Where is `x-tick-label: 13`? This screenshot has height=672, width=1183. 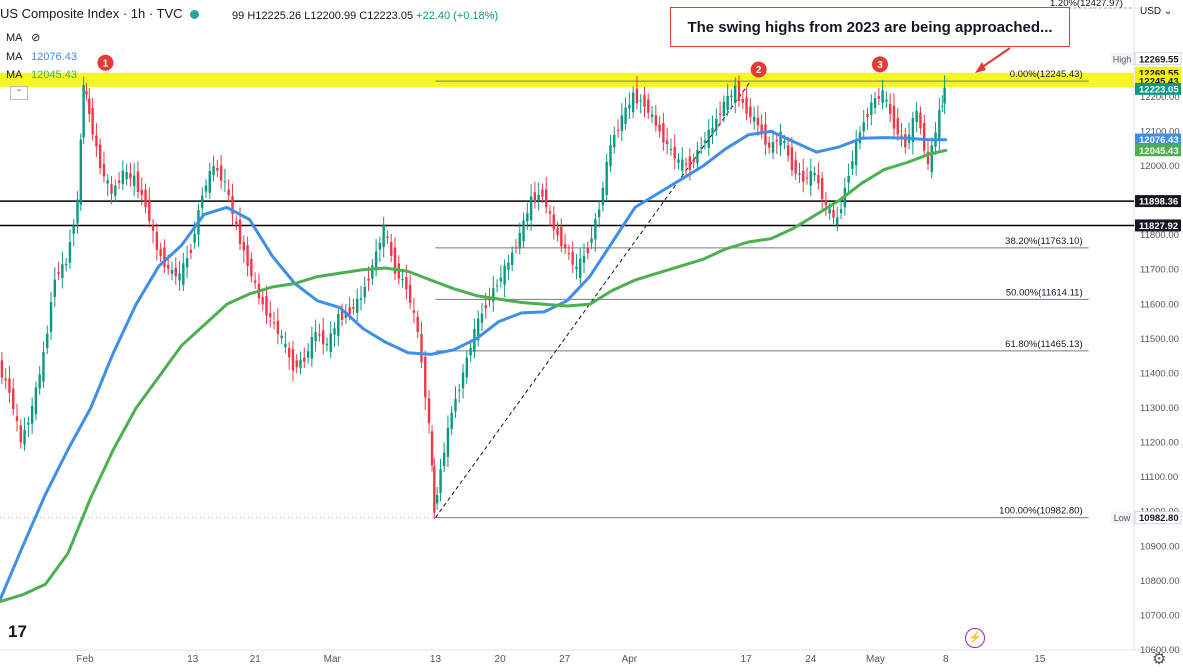 x-tick-label: 13 is located at coordinates (436, 659).